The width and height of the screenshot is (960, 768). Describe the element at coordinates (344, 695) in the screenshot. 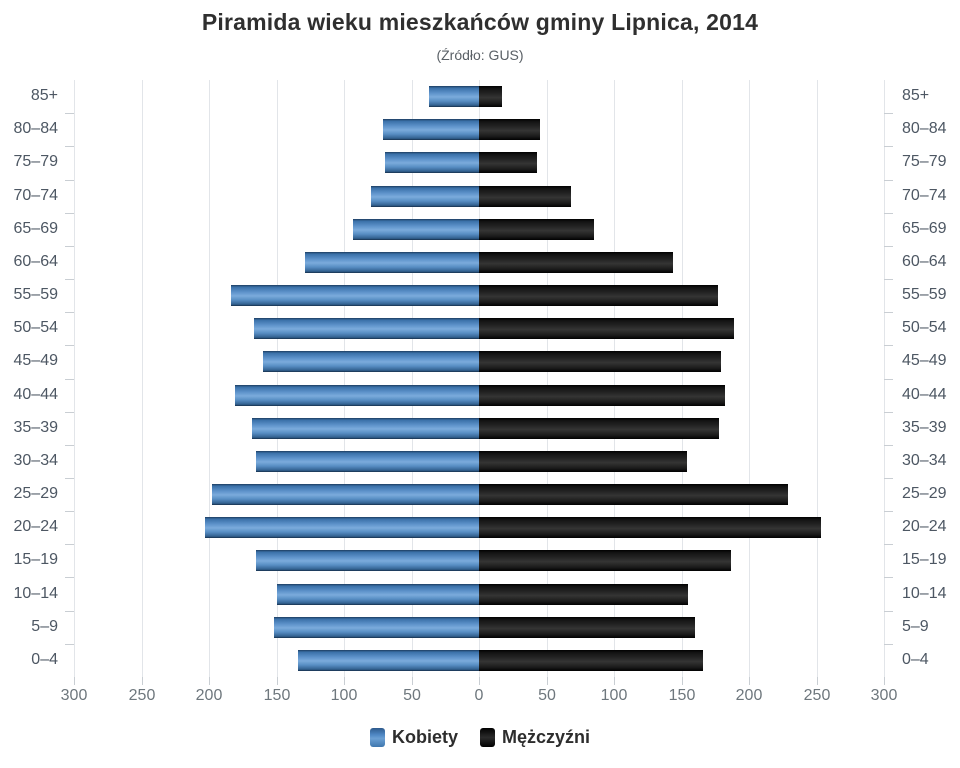

I see `x-tick-label: 100` at that location.